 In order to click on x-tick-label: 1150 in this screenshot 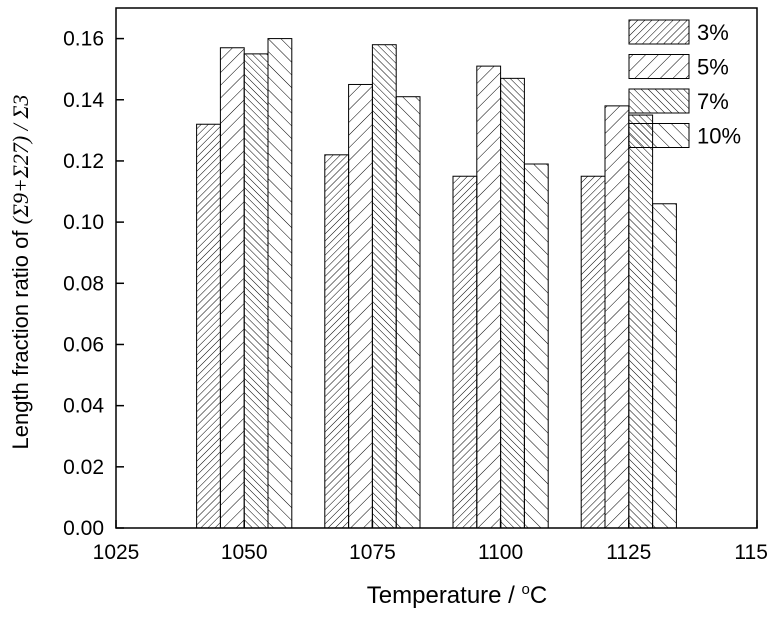, I will do `click(751, 552)`.